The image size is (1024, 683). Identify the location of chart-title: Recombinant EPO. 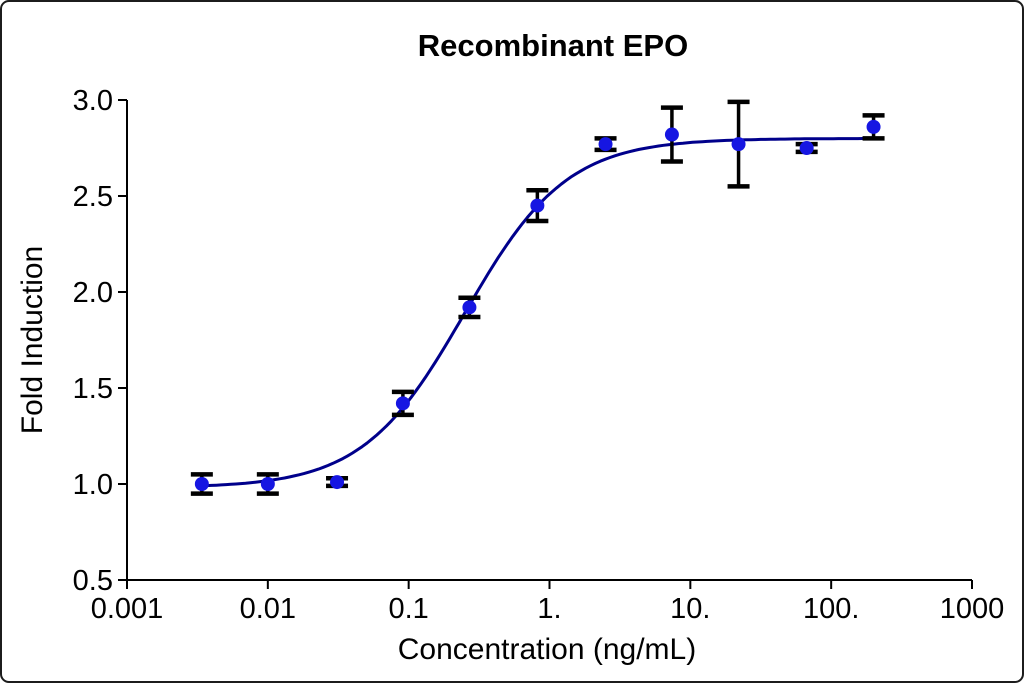
(553, 45).